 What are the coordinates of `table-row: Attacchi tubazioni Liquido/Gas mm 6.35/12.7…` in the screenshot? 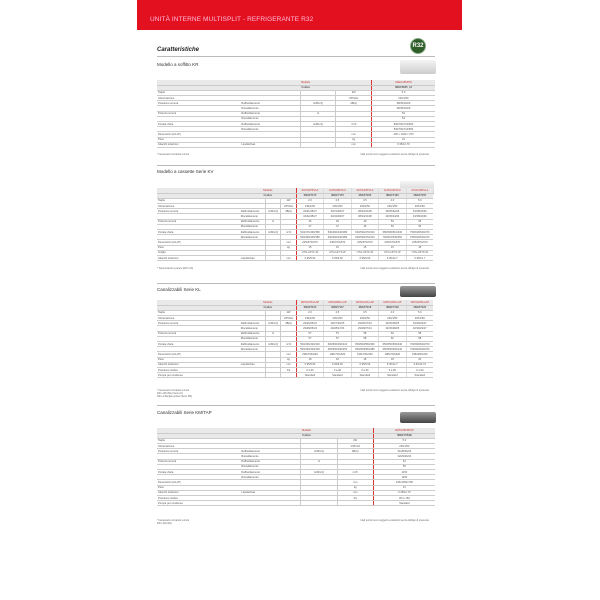 It's located at (296, 145).